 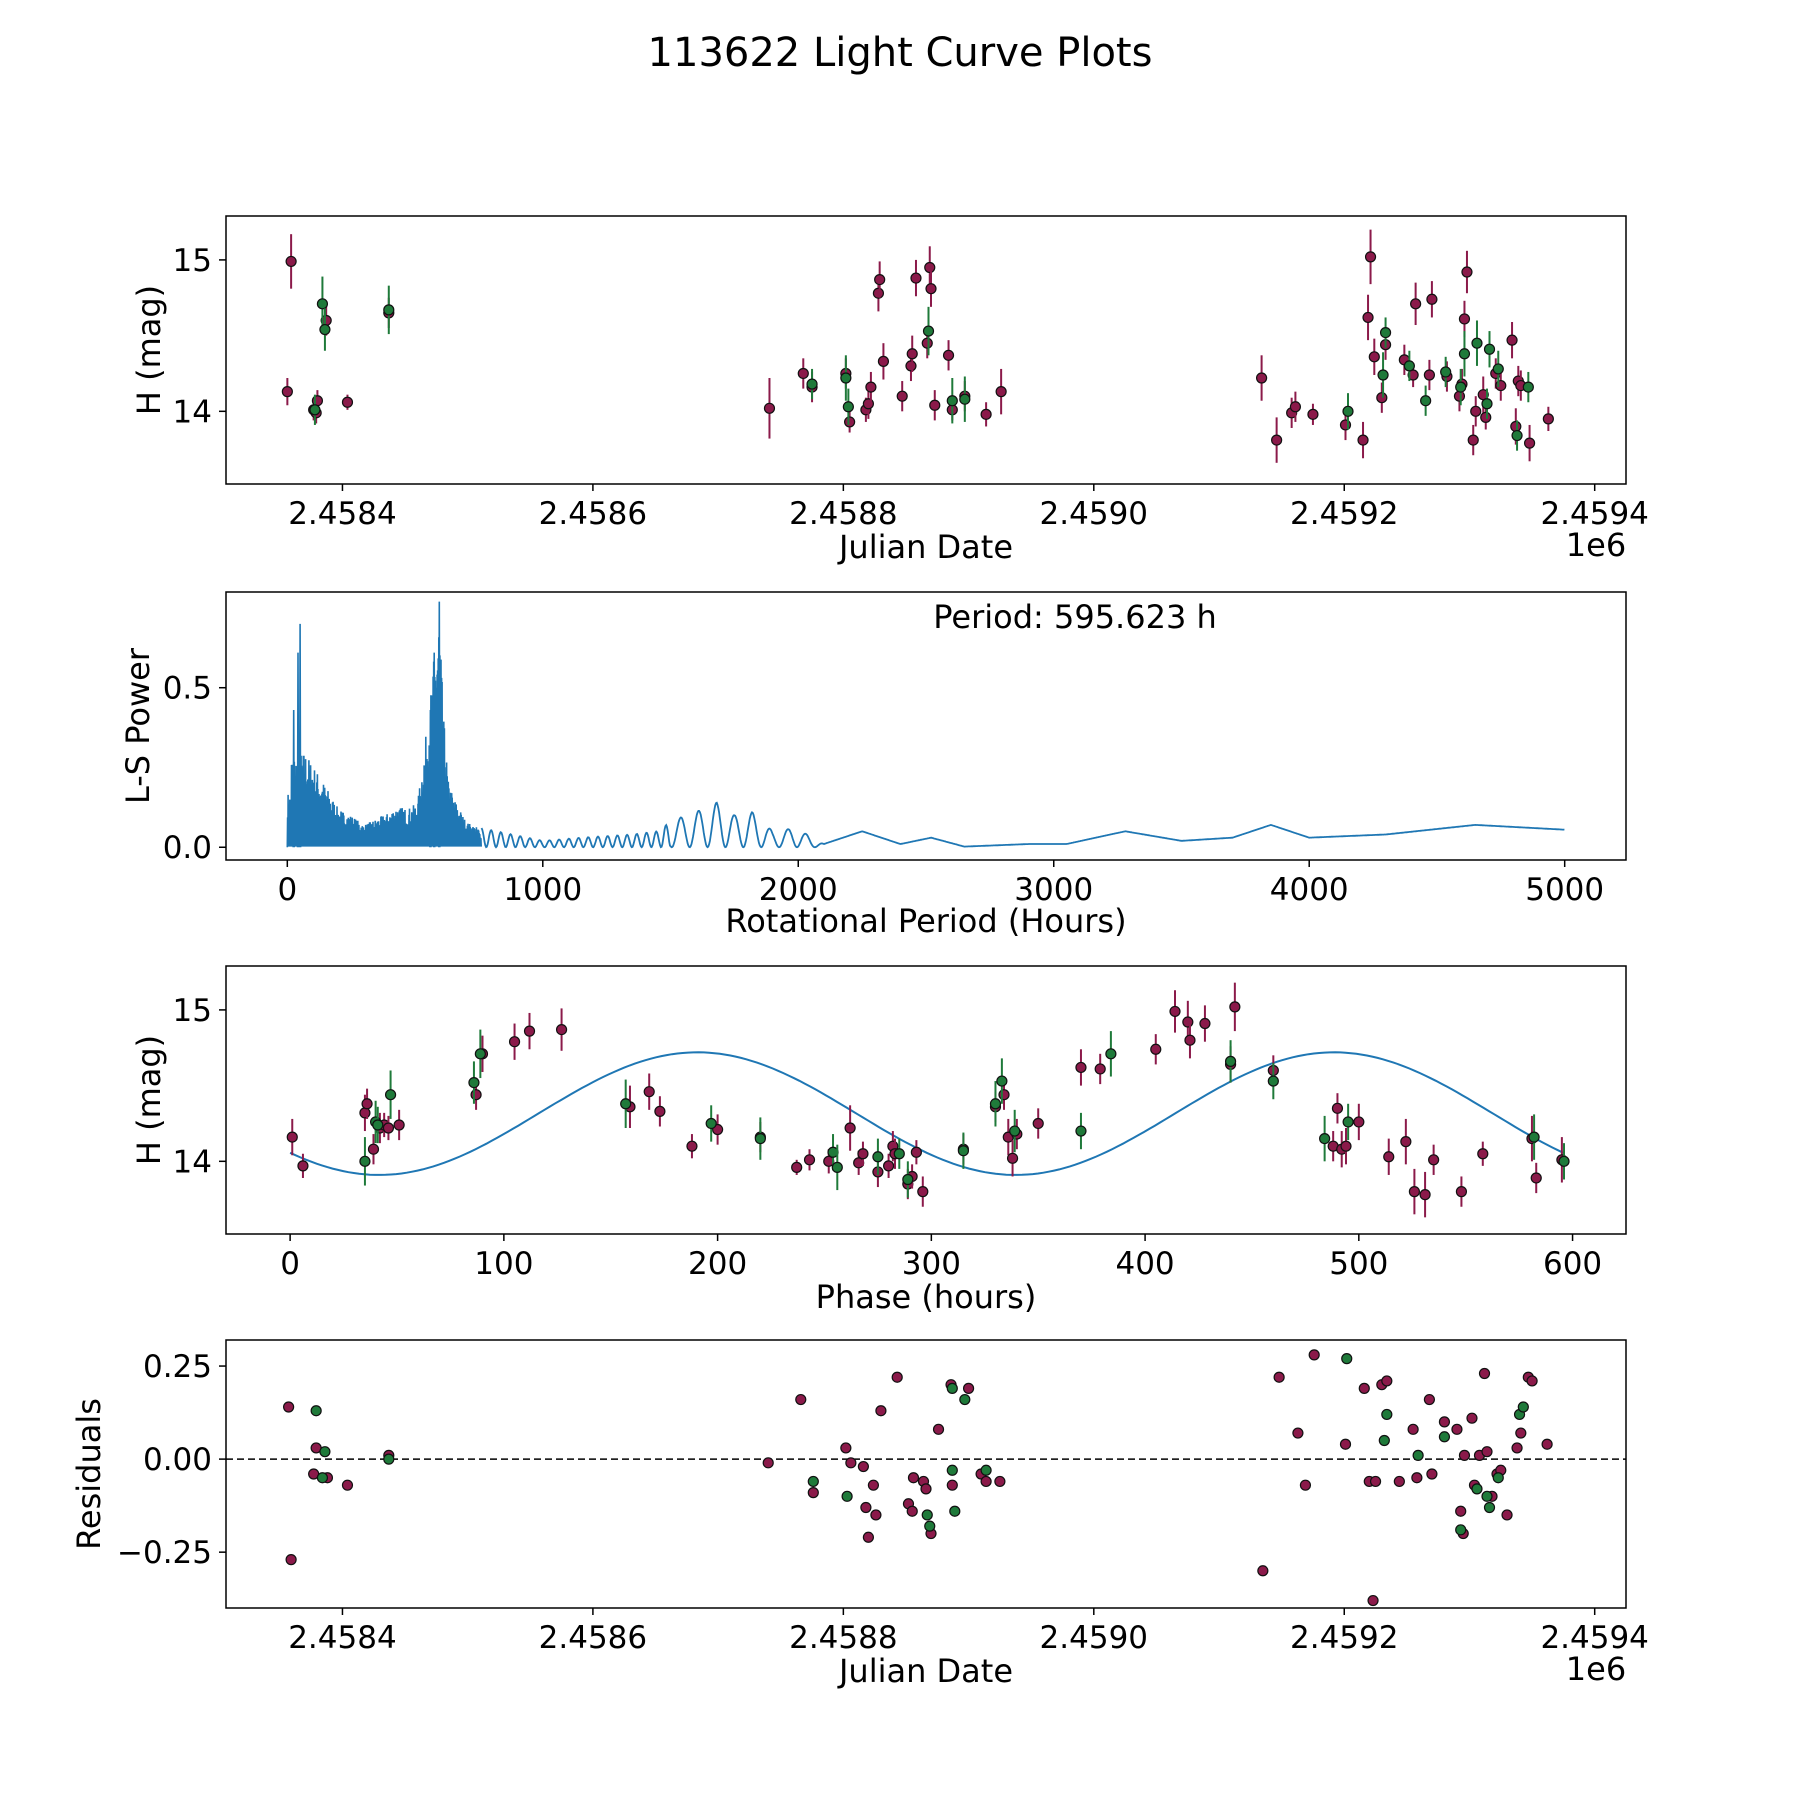 I want to click on periodogram-xtick-label: 3000, so click(x=1053, y=890).